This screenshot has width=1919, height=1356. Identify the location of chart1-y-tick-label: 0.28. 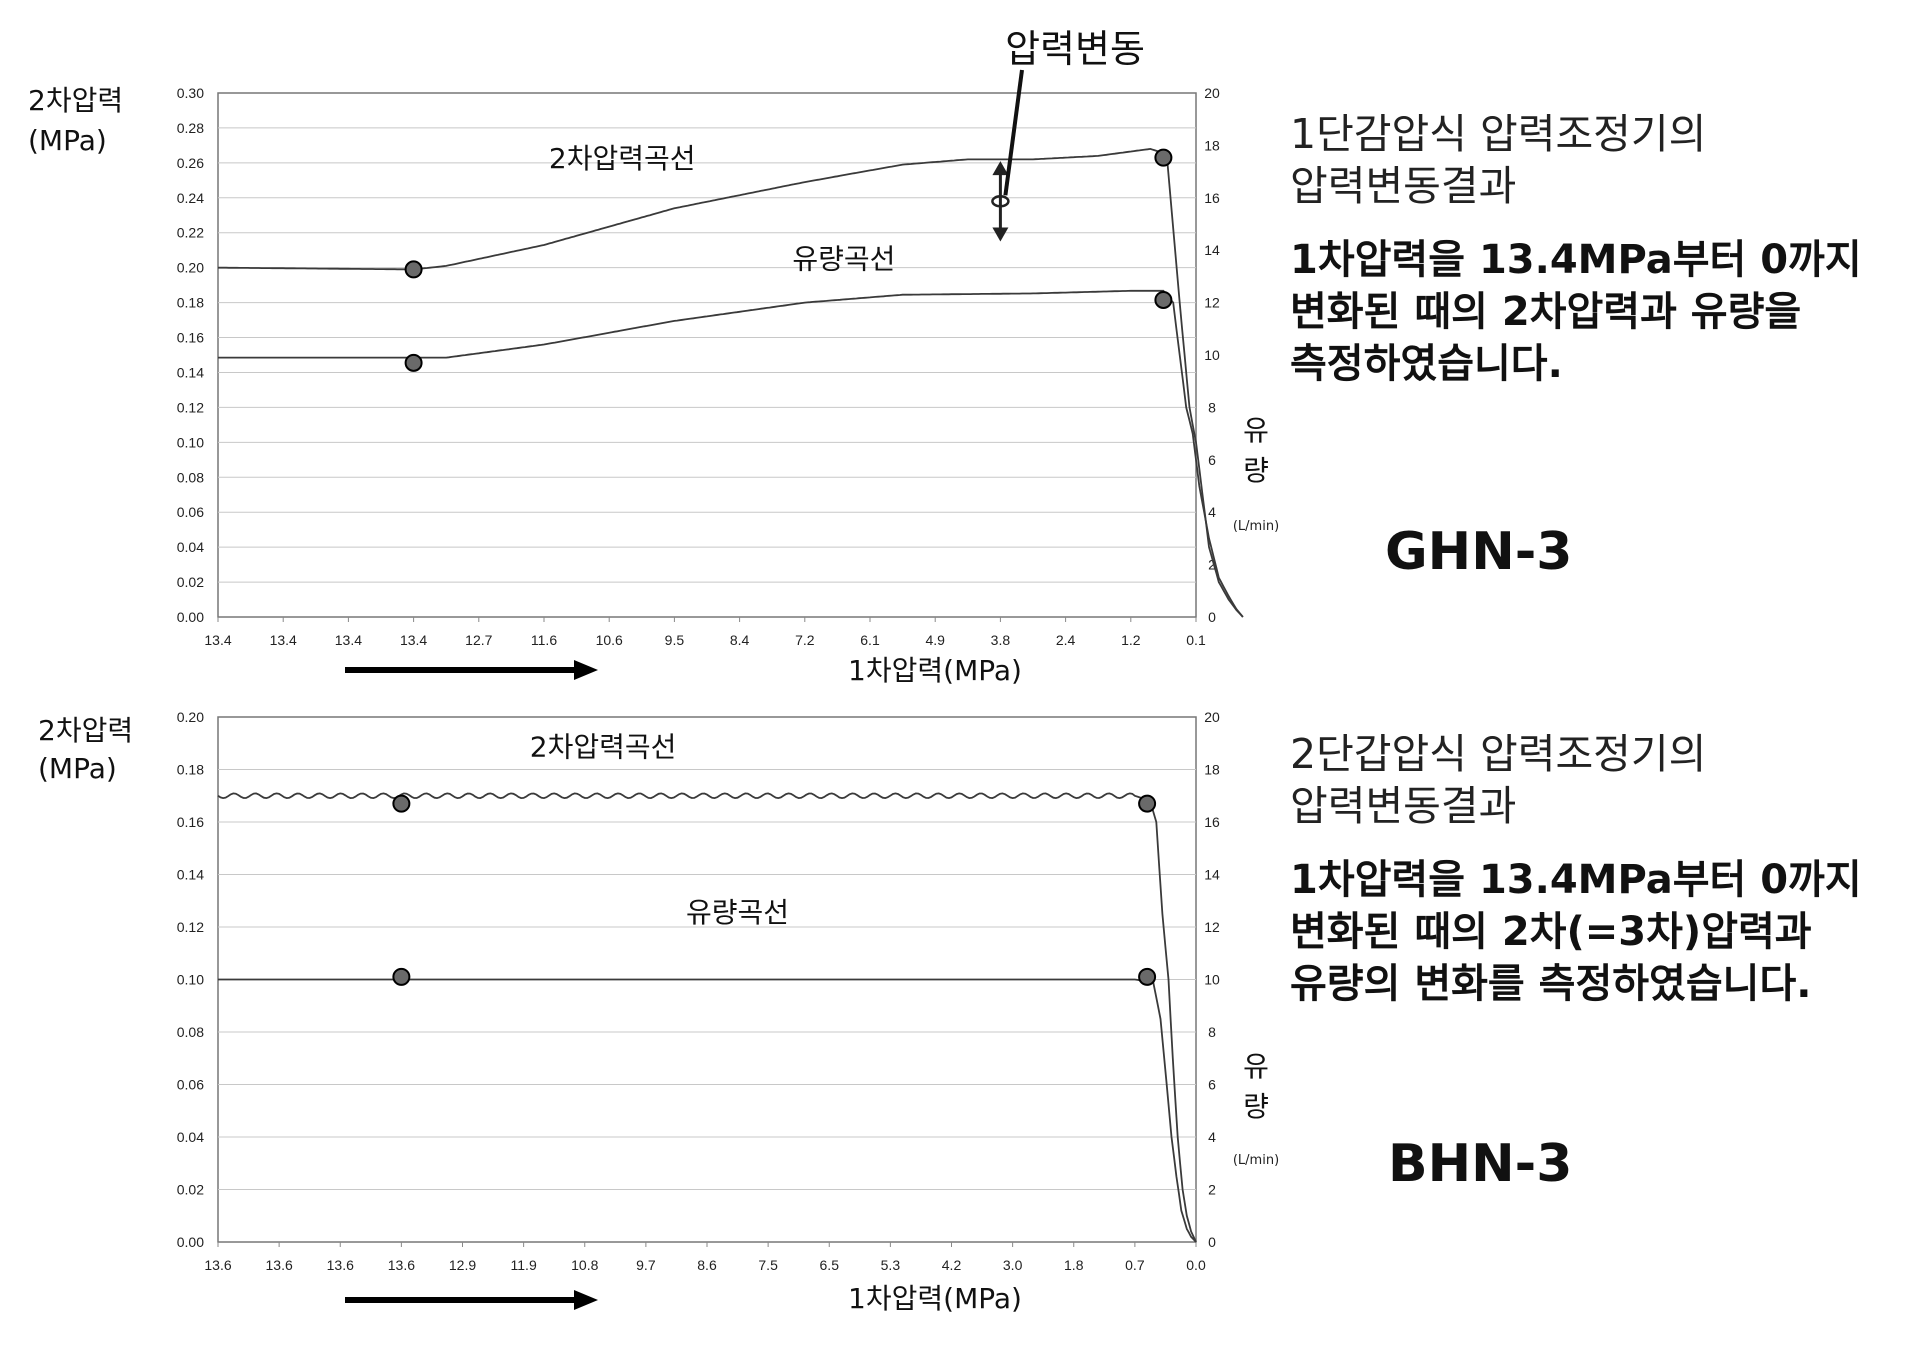
(190, 128).